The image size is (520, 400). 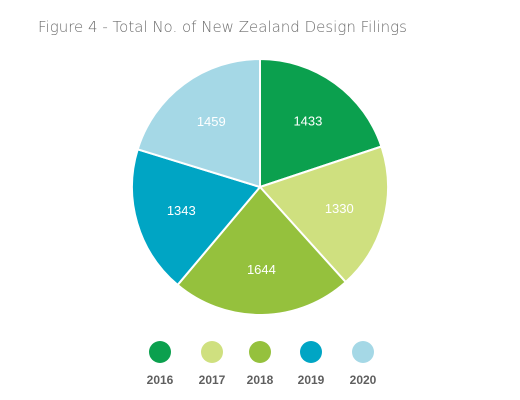 I want to click on pie-data-labels: 1433 1330 1644 1343 1459, so click(x=260, y=196).